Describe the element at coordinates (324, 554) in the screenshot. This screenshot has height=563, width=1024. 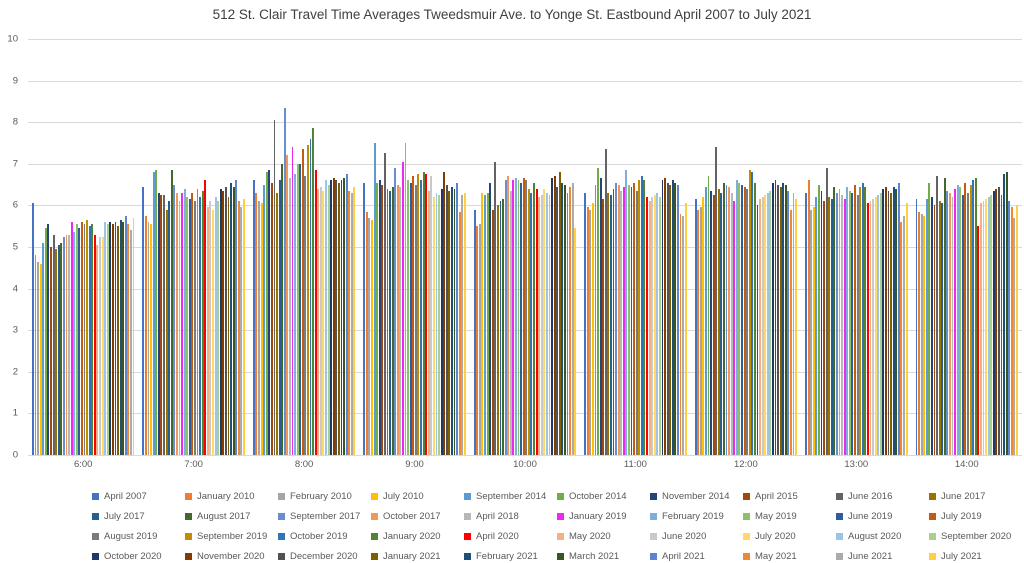
I see `legend-item: December 2020` at that location.